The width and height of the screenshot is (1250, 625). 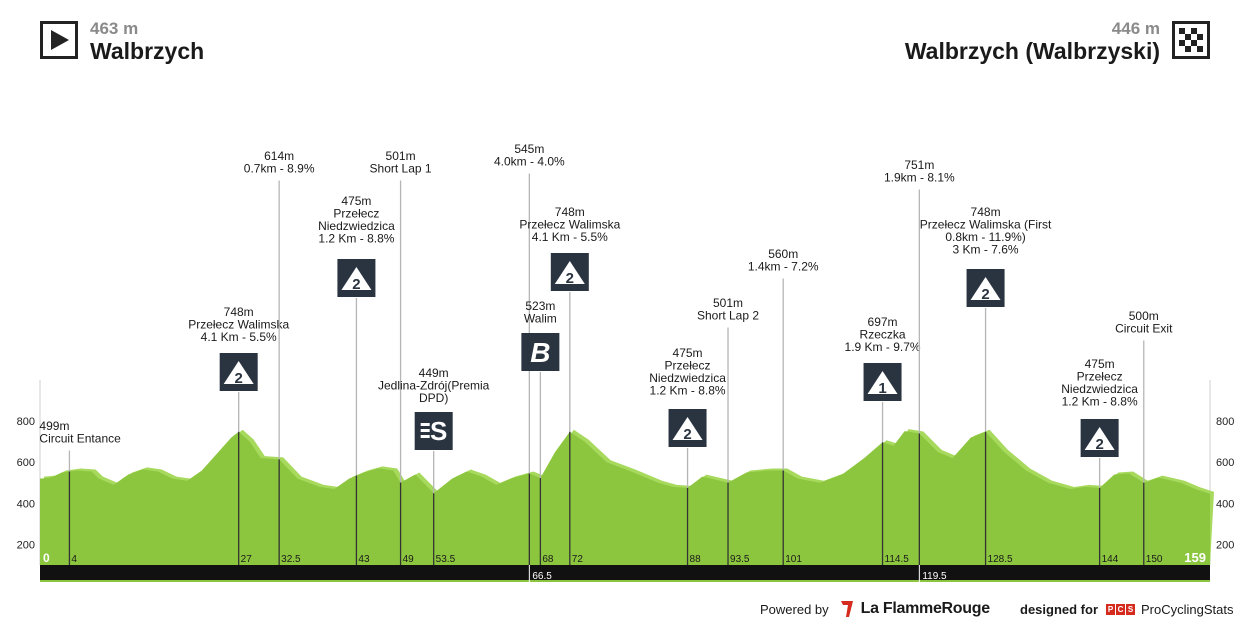 I want to click on finish-altitude: 446 m, so click(x=1135, y=28).